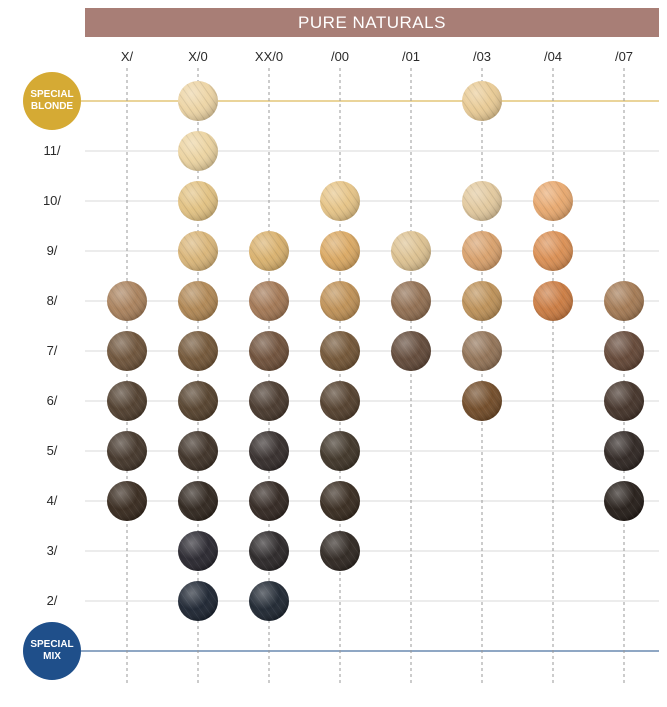  What do you see at coordinates (340, 56) in the screenshot?
I see `column-label-00: /00` at bounding box center [340, 56].